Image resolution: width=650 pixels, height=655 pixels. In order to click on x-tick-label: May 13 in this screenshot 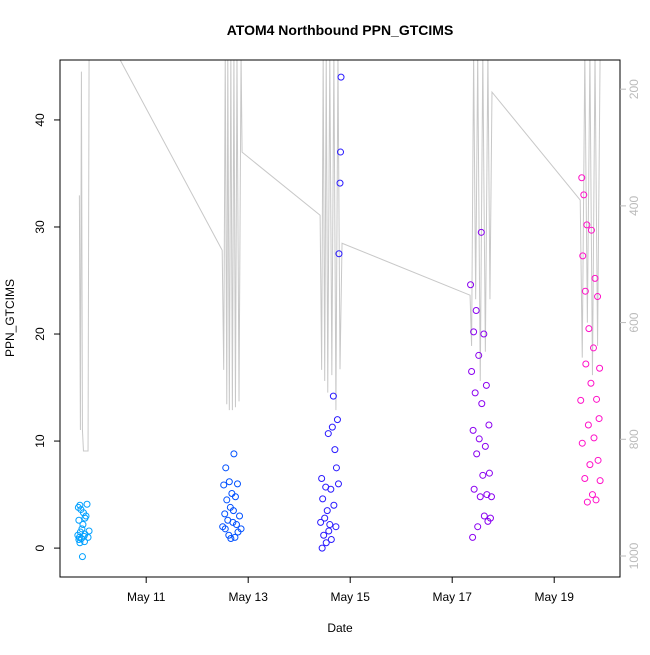, I will do `click(249, 597)`.